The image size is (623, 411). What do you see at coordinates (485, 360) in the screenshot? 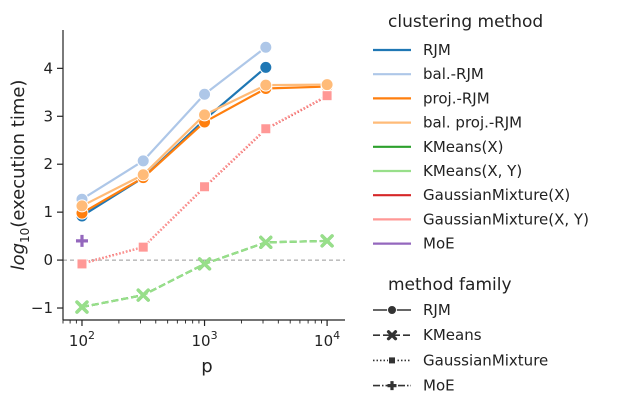
I see `legend-label: GaussianMixture` at bounding box center [485, 360].